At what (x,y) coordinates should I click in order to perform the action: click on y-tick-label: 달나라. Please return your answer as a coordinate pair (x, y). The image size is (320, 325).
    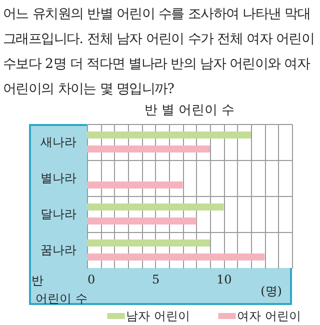
    Looking at the image, I should click on (58, 214).